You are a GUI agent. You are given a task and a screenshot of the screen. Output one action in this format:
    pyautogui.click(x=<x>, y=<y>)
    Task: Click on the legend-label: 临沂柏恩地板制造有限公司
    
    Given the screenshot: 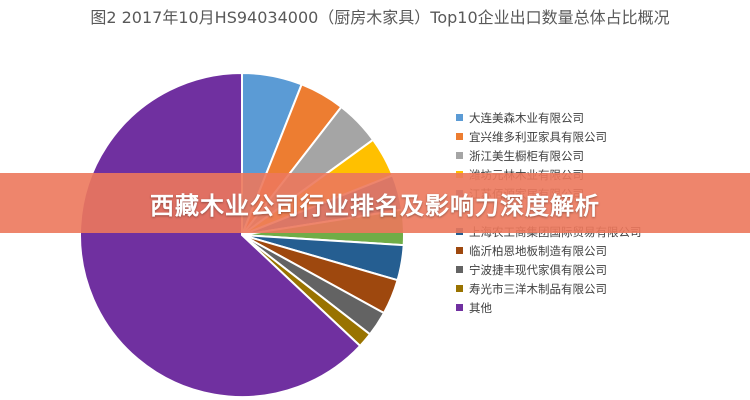 What is the action you would take?
    pyautogui.click(x=538, y=250)
    